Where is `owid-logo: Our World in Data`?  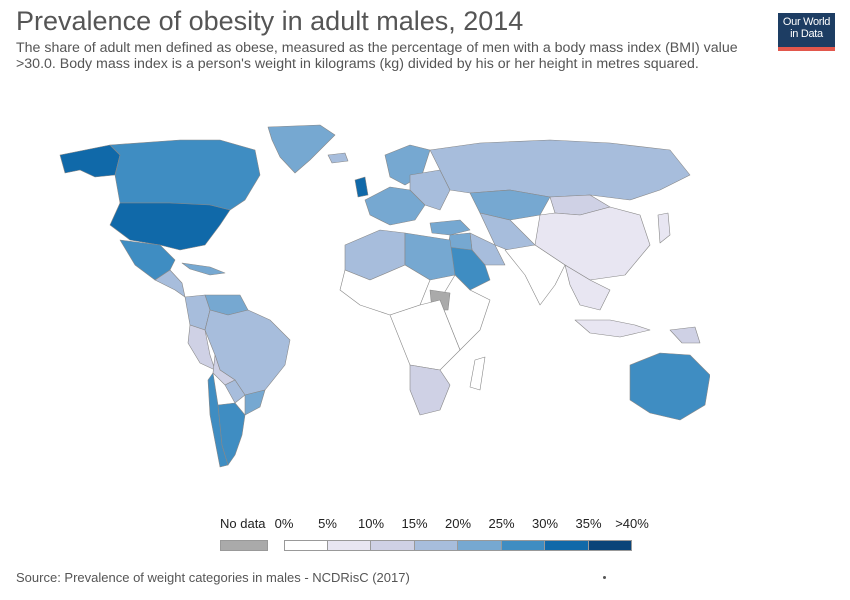 owid-logo: Our World in Data is located at coordinates (806, 32).